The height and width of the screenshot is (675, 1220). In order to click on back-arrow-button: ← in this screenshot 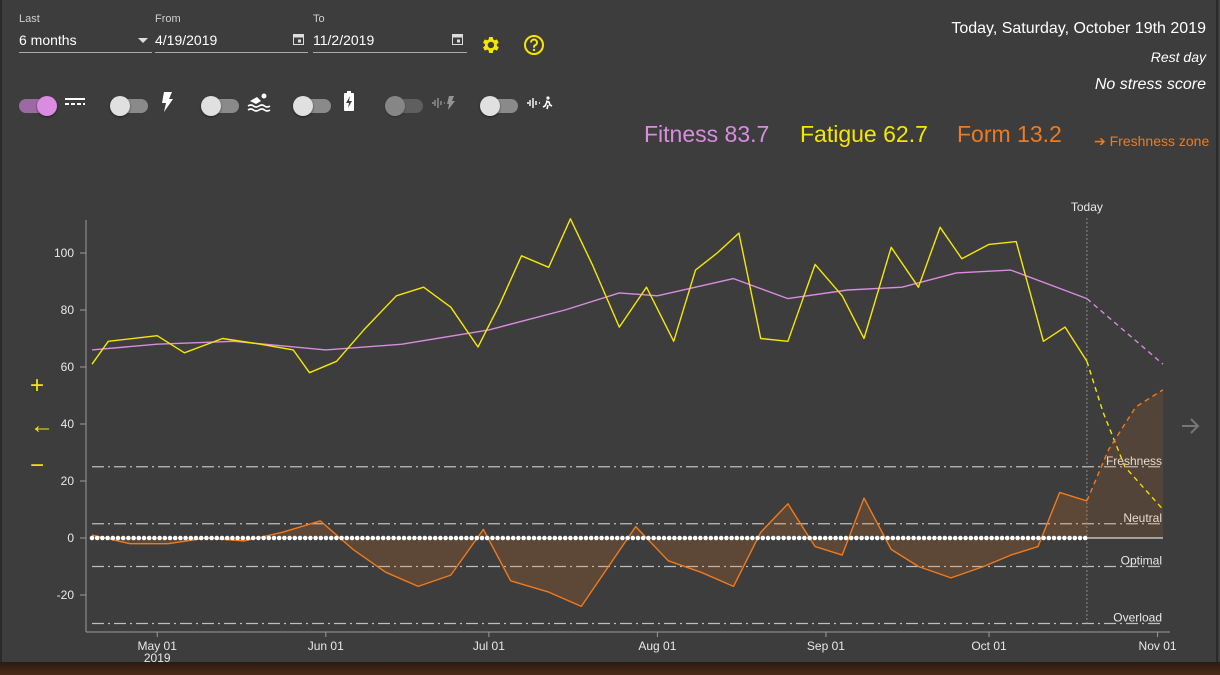, I will do `click(42, 425)`.